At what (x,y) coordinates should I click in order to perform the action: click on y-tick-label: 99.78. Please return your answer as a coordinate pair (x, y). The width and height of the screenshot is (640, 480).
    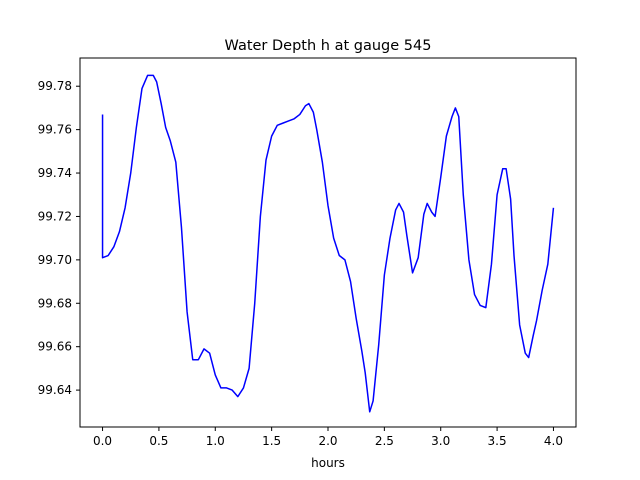
    Looking at the image, I should click on (55, 86).